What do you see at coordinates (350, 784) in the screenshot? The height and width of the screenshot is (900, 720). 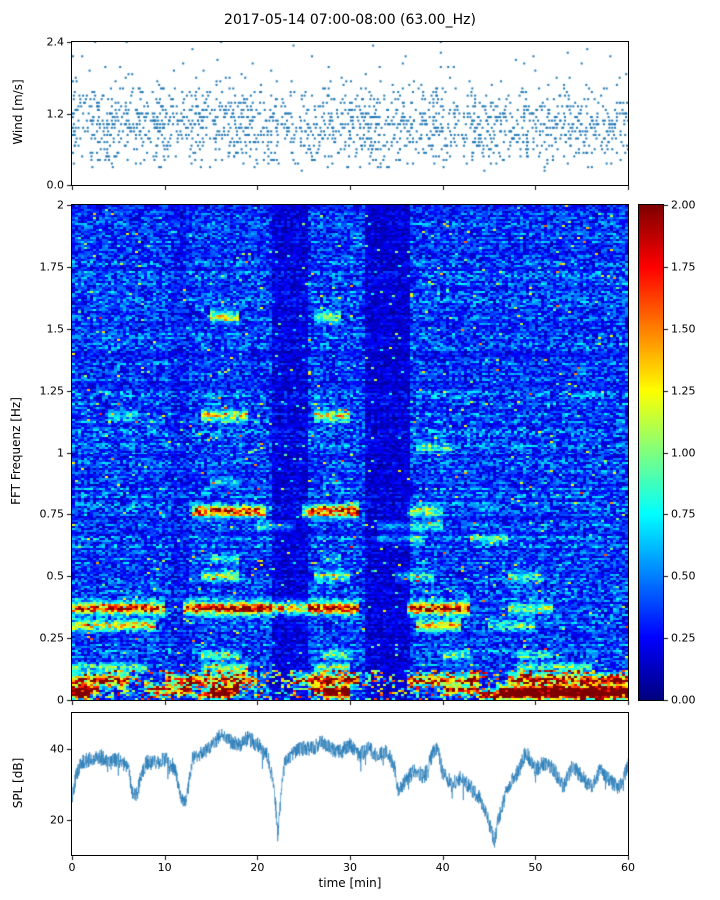 I see `spl-line-chart` at bounding box center [350, 784].